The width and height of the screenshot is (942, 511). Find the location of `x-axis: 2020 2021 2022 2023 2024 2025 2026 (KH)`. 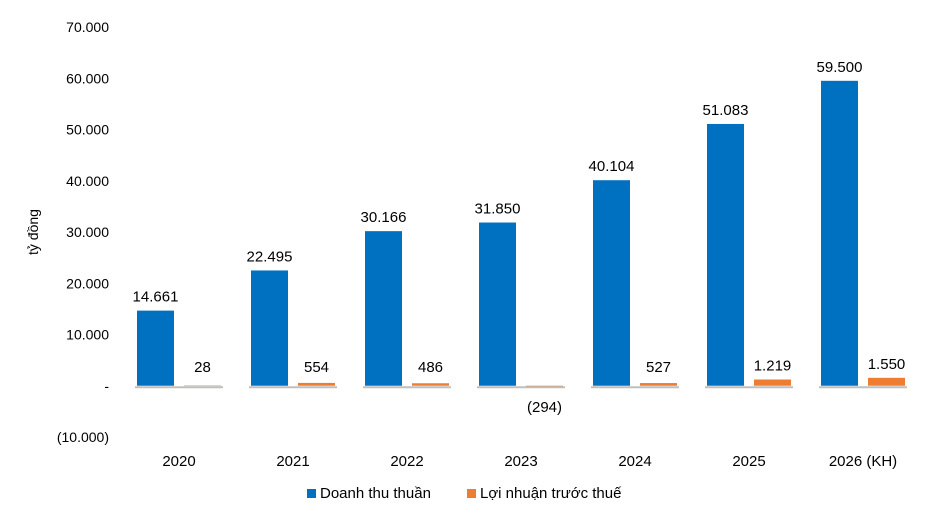

x-axis: 2020 2021 2022 2023 2024 2025 2026 (KH) is located at coordinates (529, 461).